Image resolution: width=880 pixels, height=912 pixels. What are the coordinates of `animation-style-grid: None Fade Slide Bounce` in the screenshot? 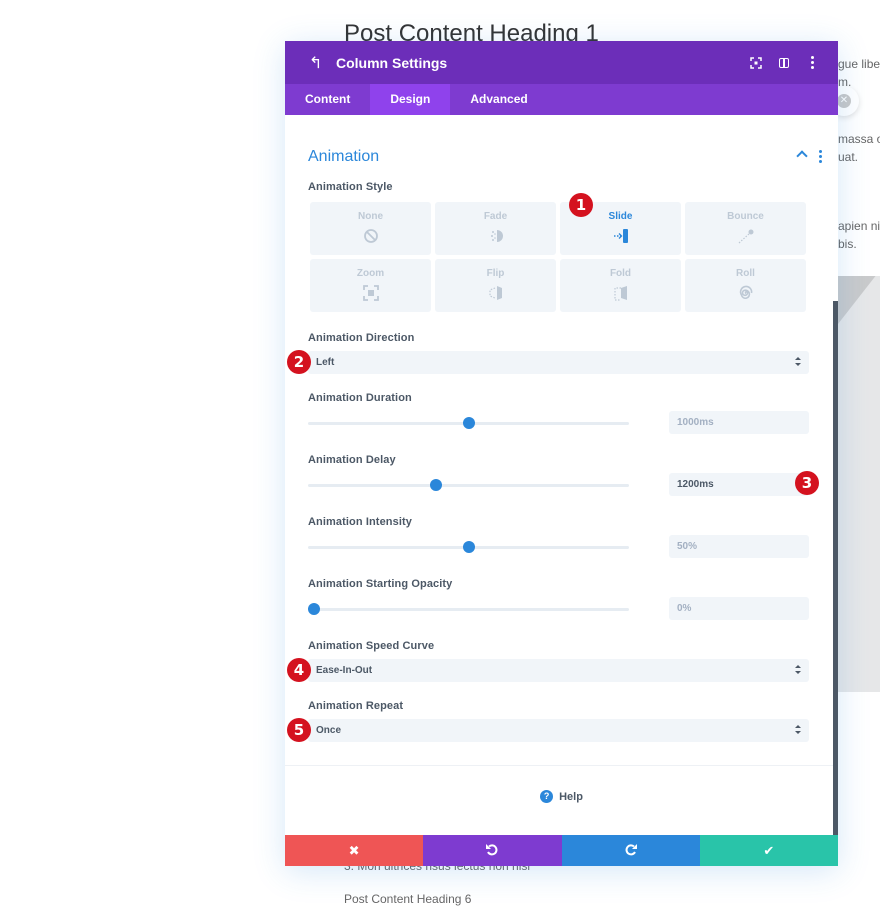 It's located at (559, 257).